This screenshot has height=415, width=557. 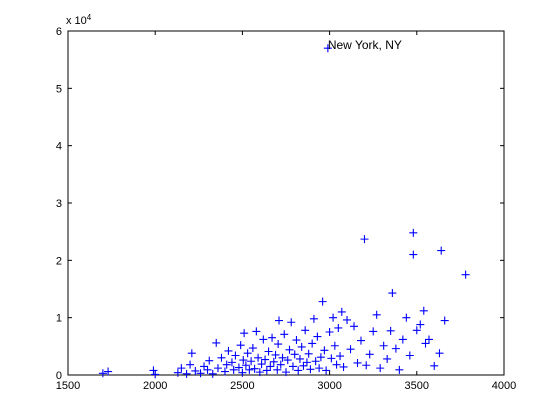 What do you see at coordinates (59, 32) in the screenshot?
I see `y-tick-label: 6` at bounding box center [59, 32].